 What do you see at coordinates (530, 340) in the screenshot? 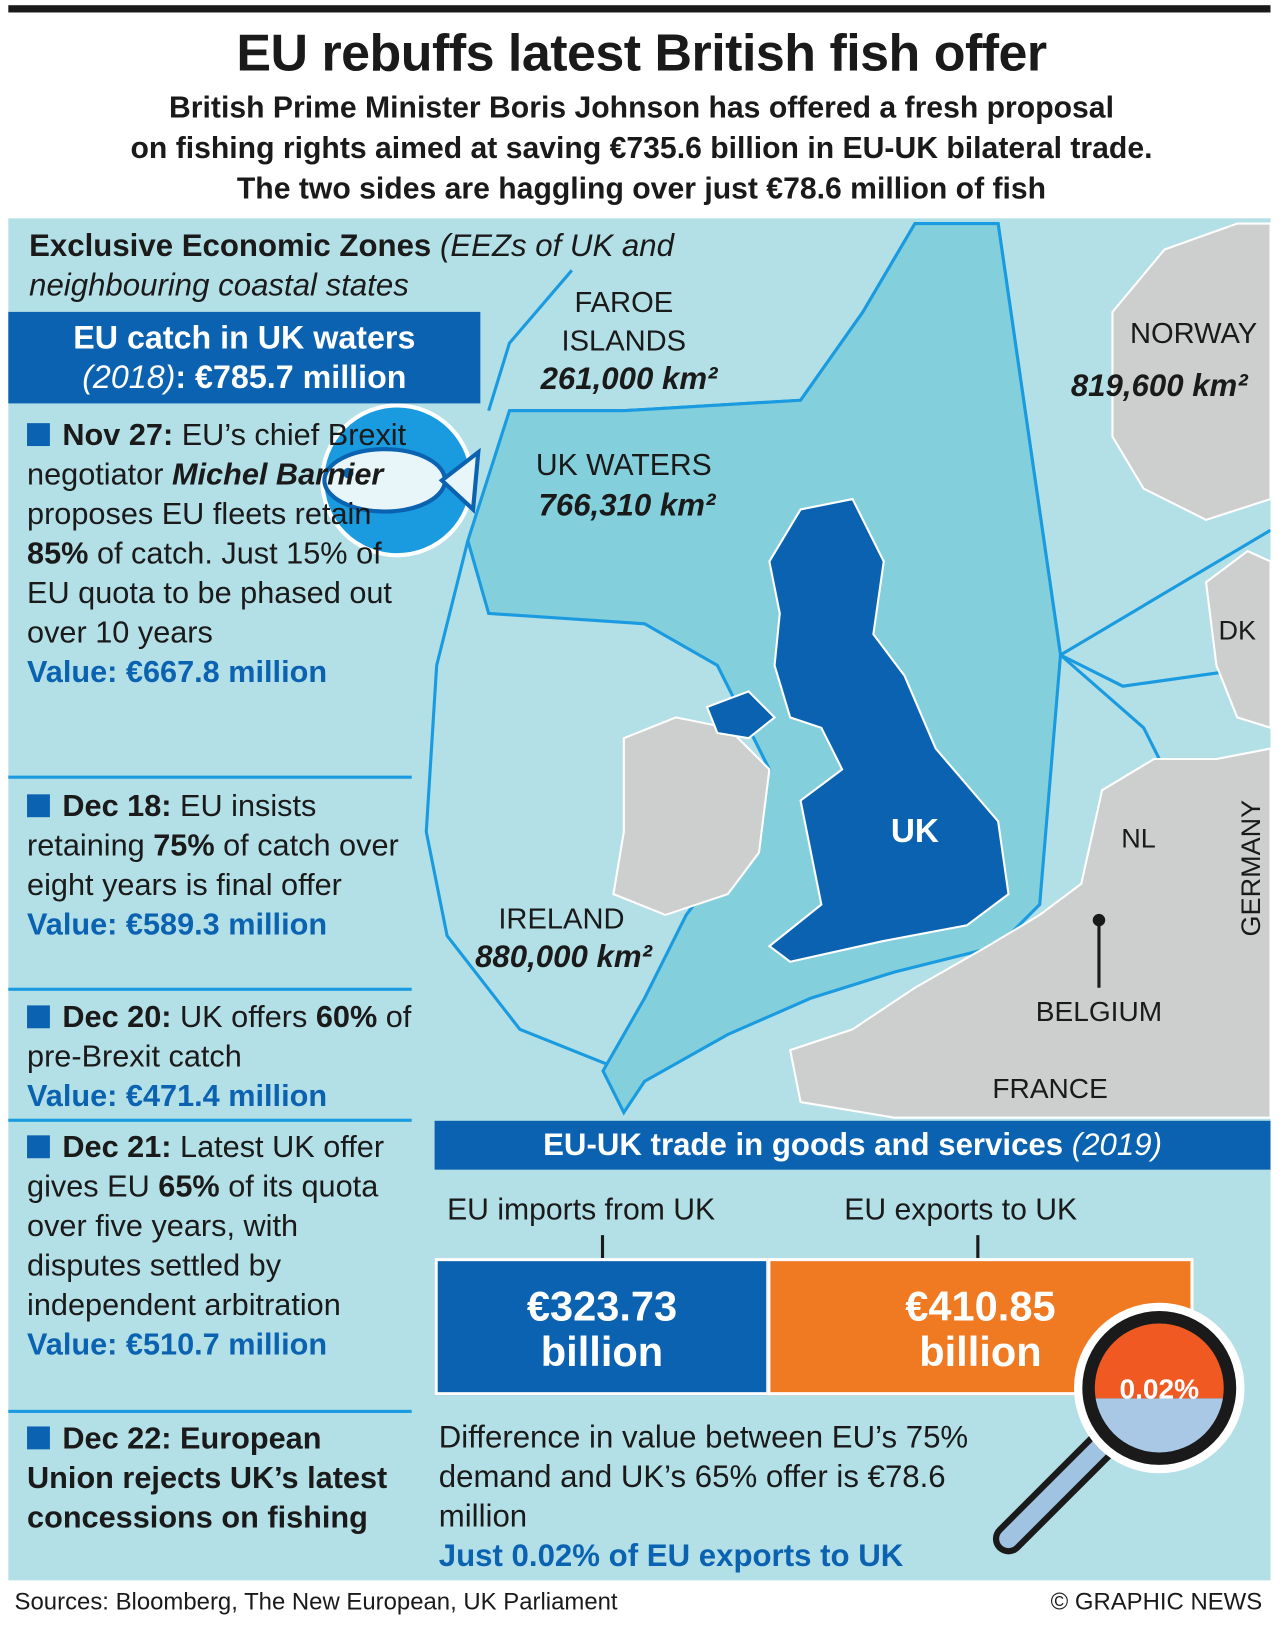
I see `faroe-boundary` at bounding box center [530, 340].